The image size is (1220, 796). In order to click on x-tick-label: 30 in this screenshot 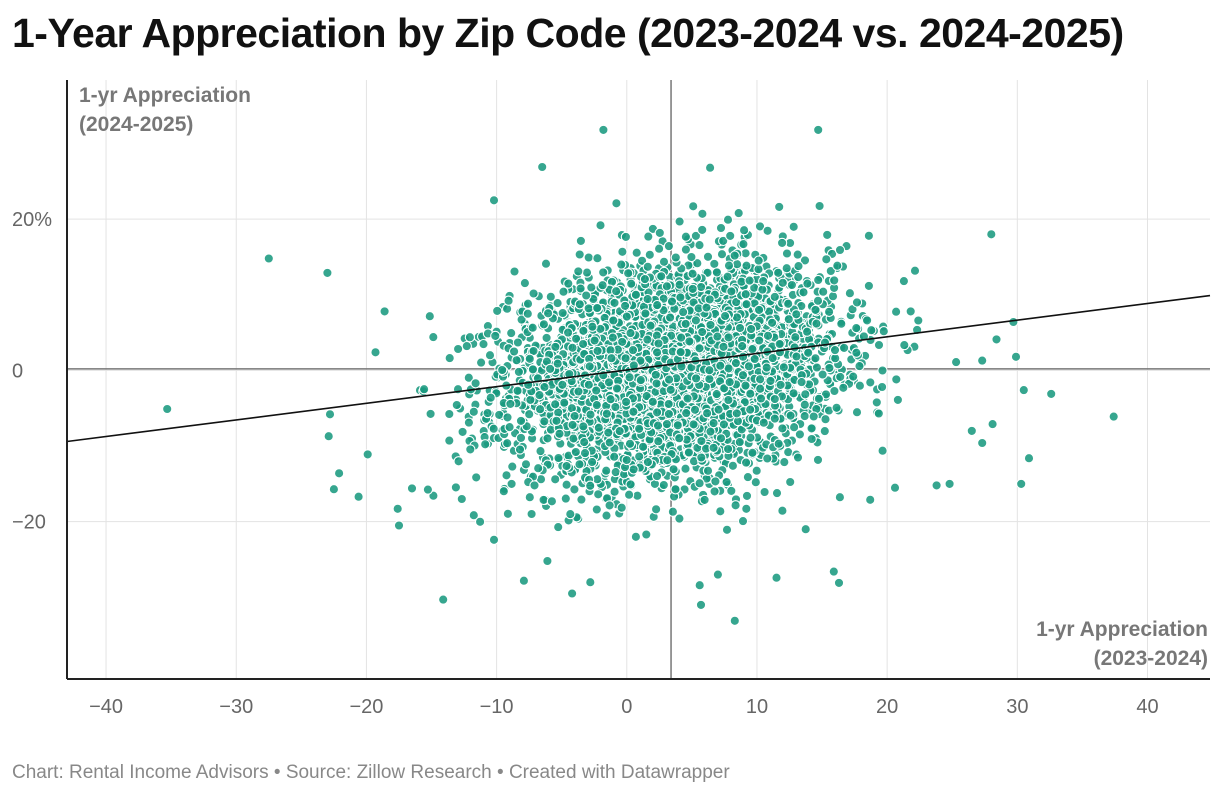, I will do `click(1017, 707)`.